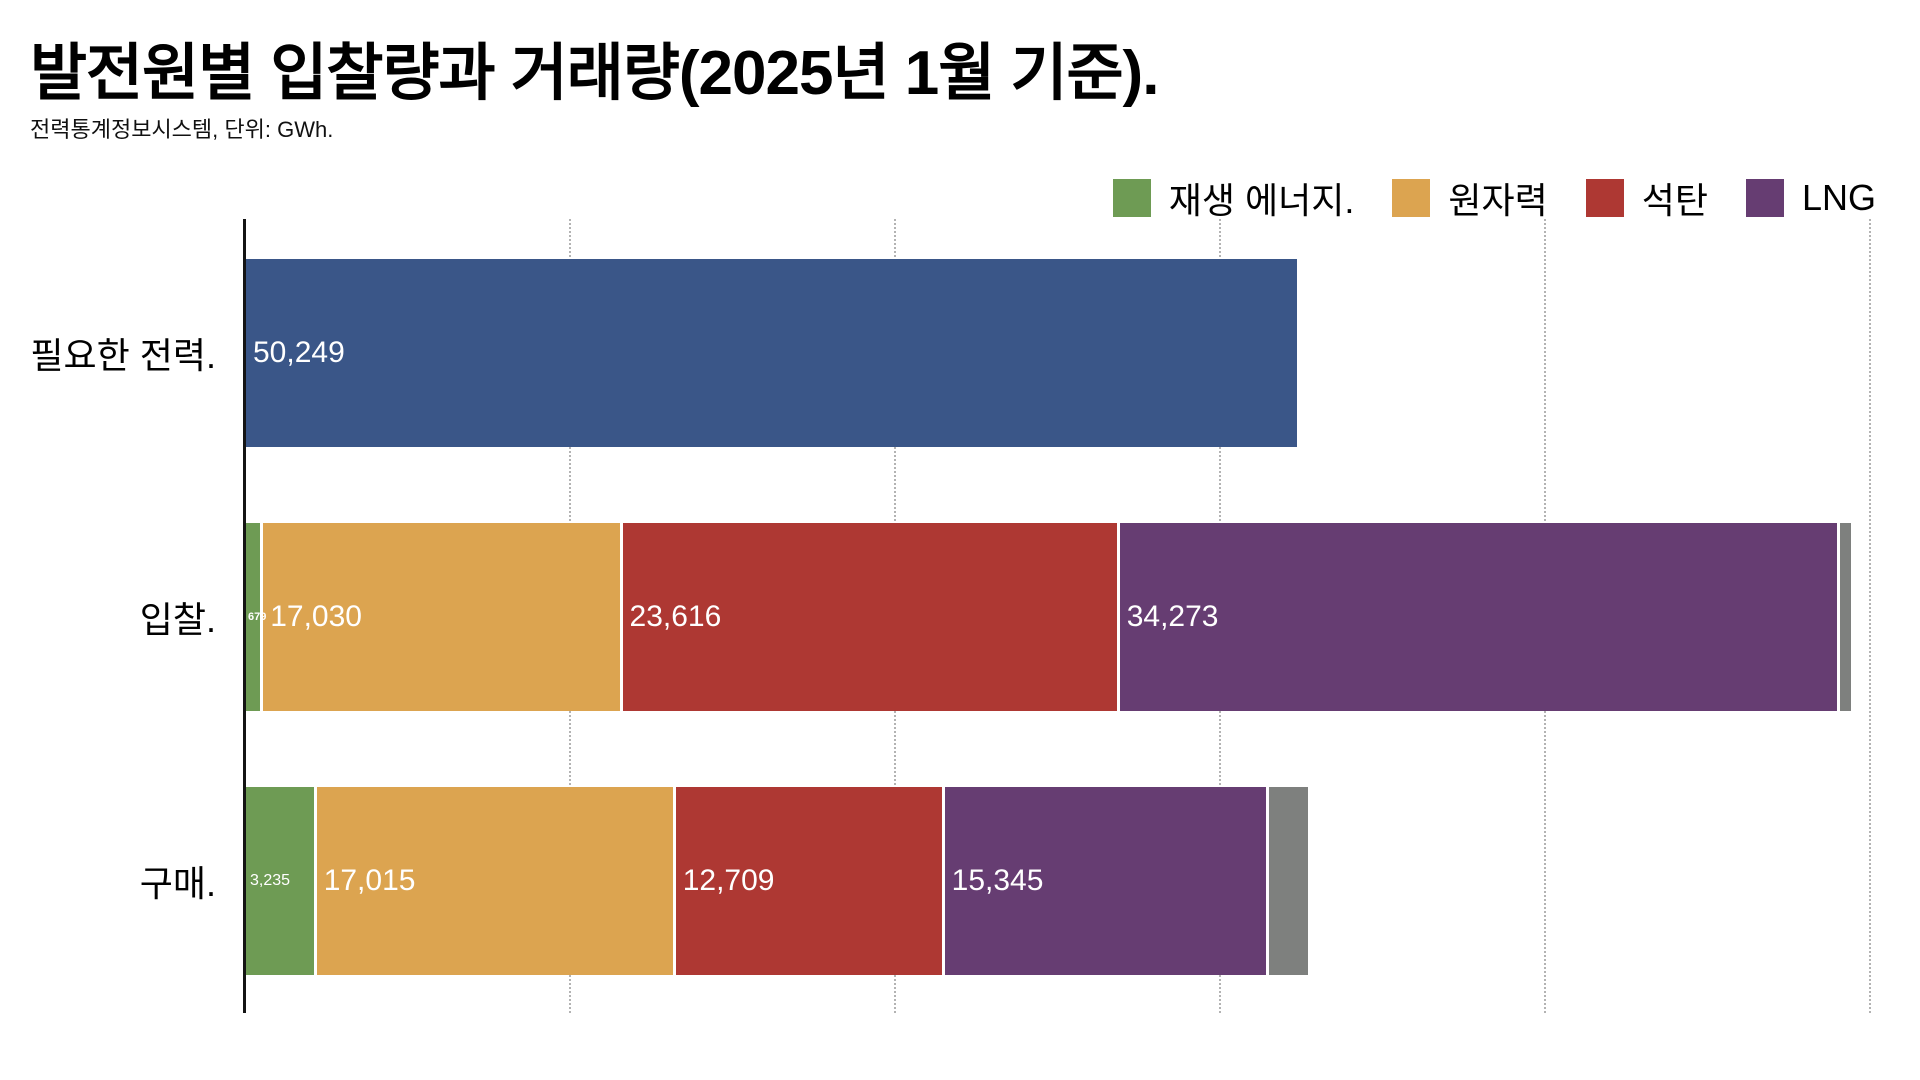 The height and width of the screenshot is (1080, 1920). What do you see at coordinates (1869, 616) in the screenshot?
I see `gridline` at bounding box center [1869, 616].